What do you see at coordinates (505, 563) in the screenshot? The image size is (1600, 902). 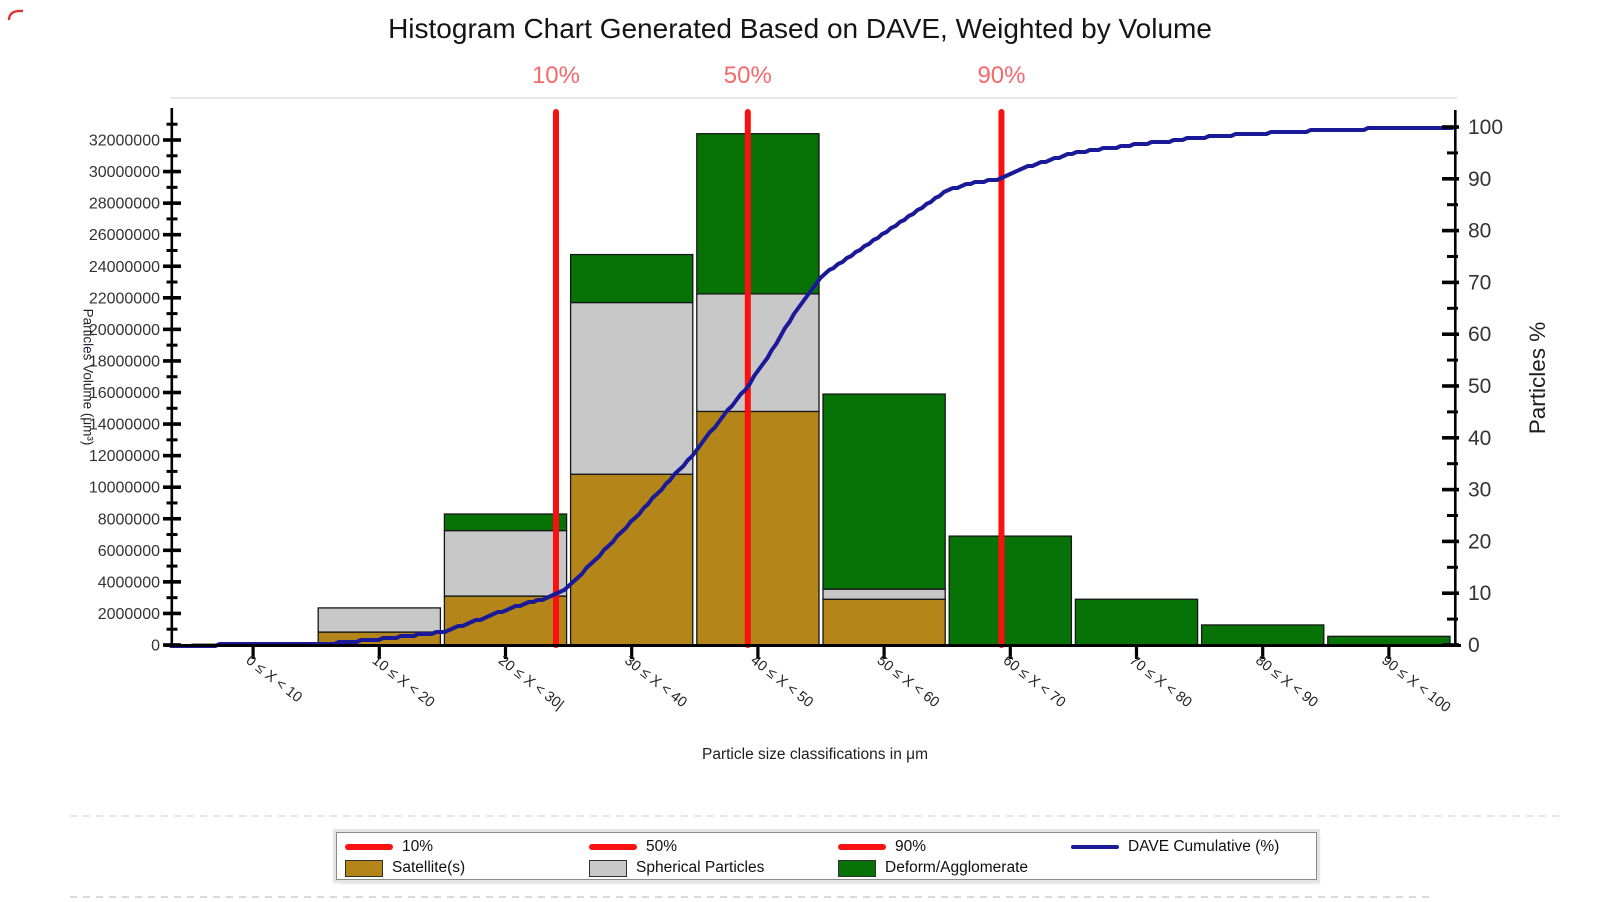 I see `bar-segment-spherical-particles-bin3` at bounding box center [505, 563].